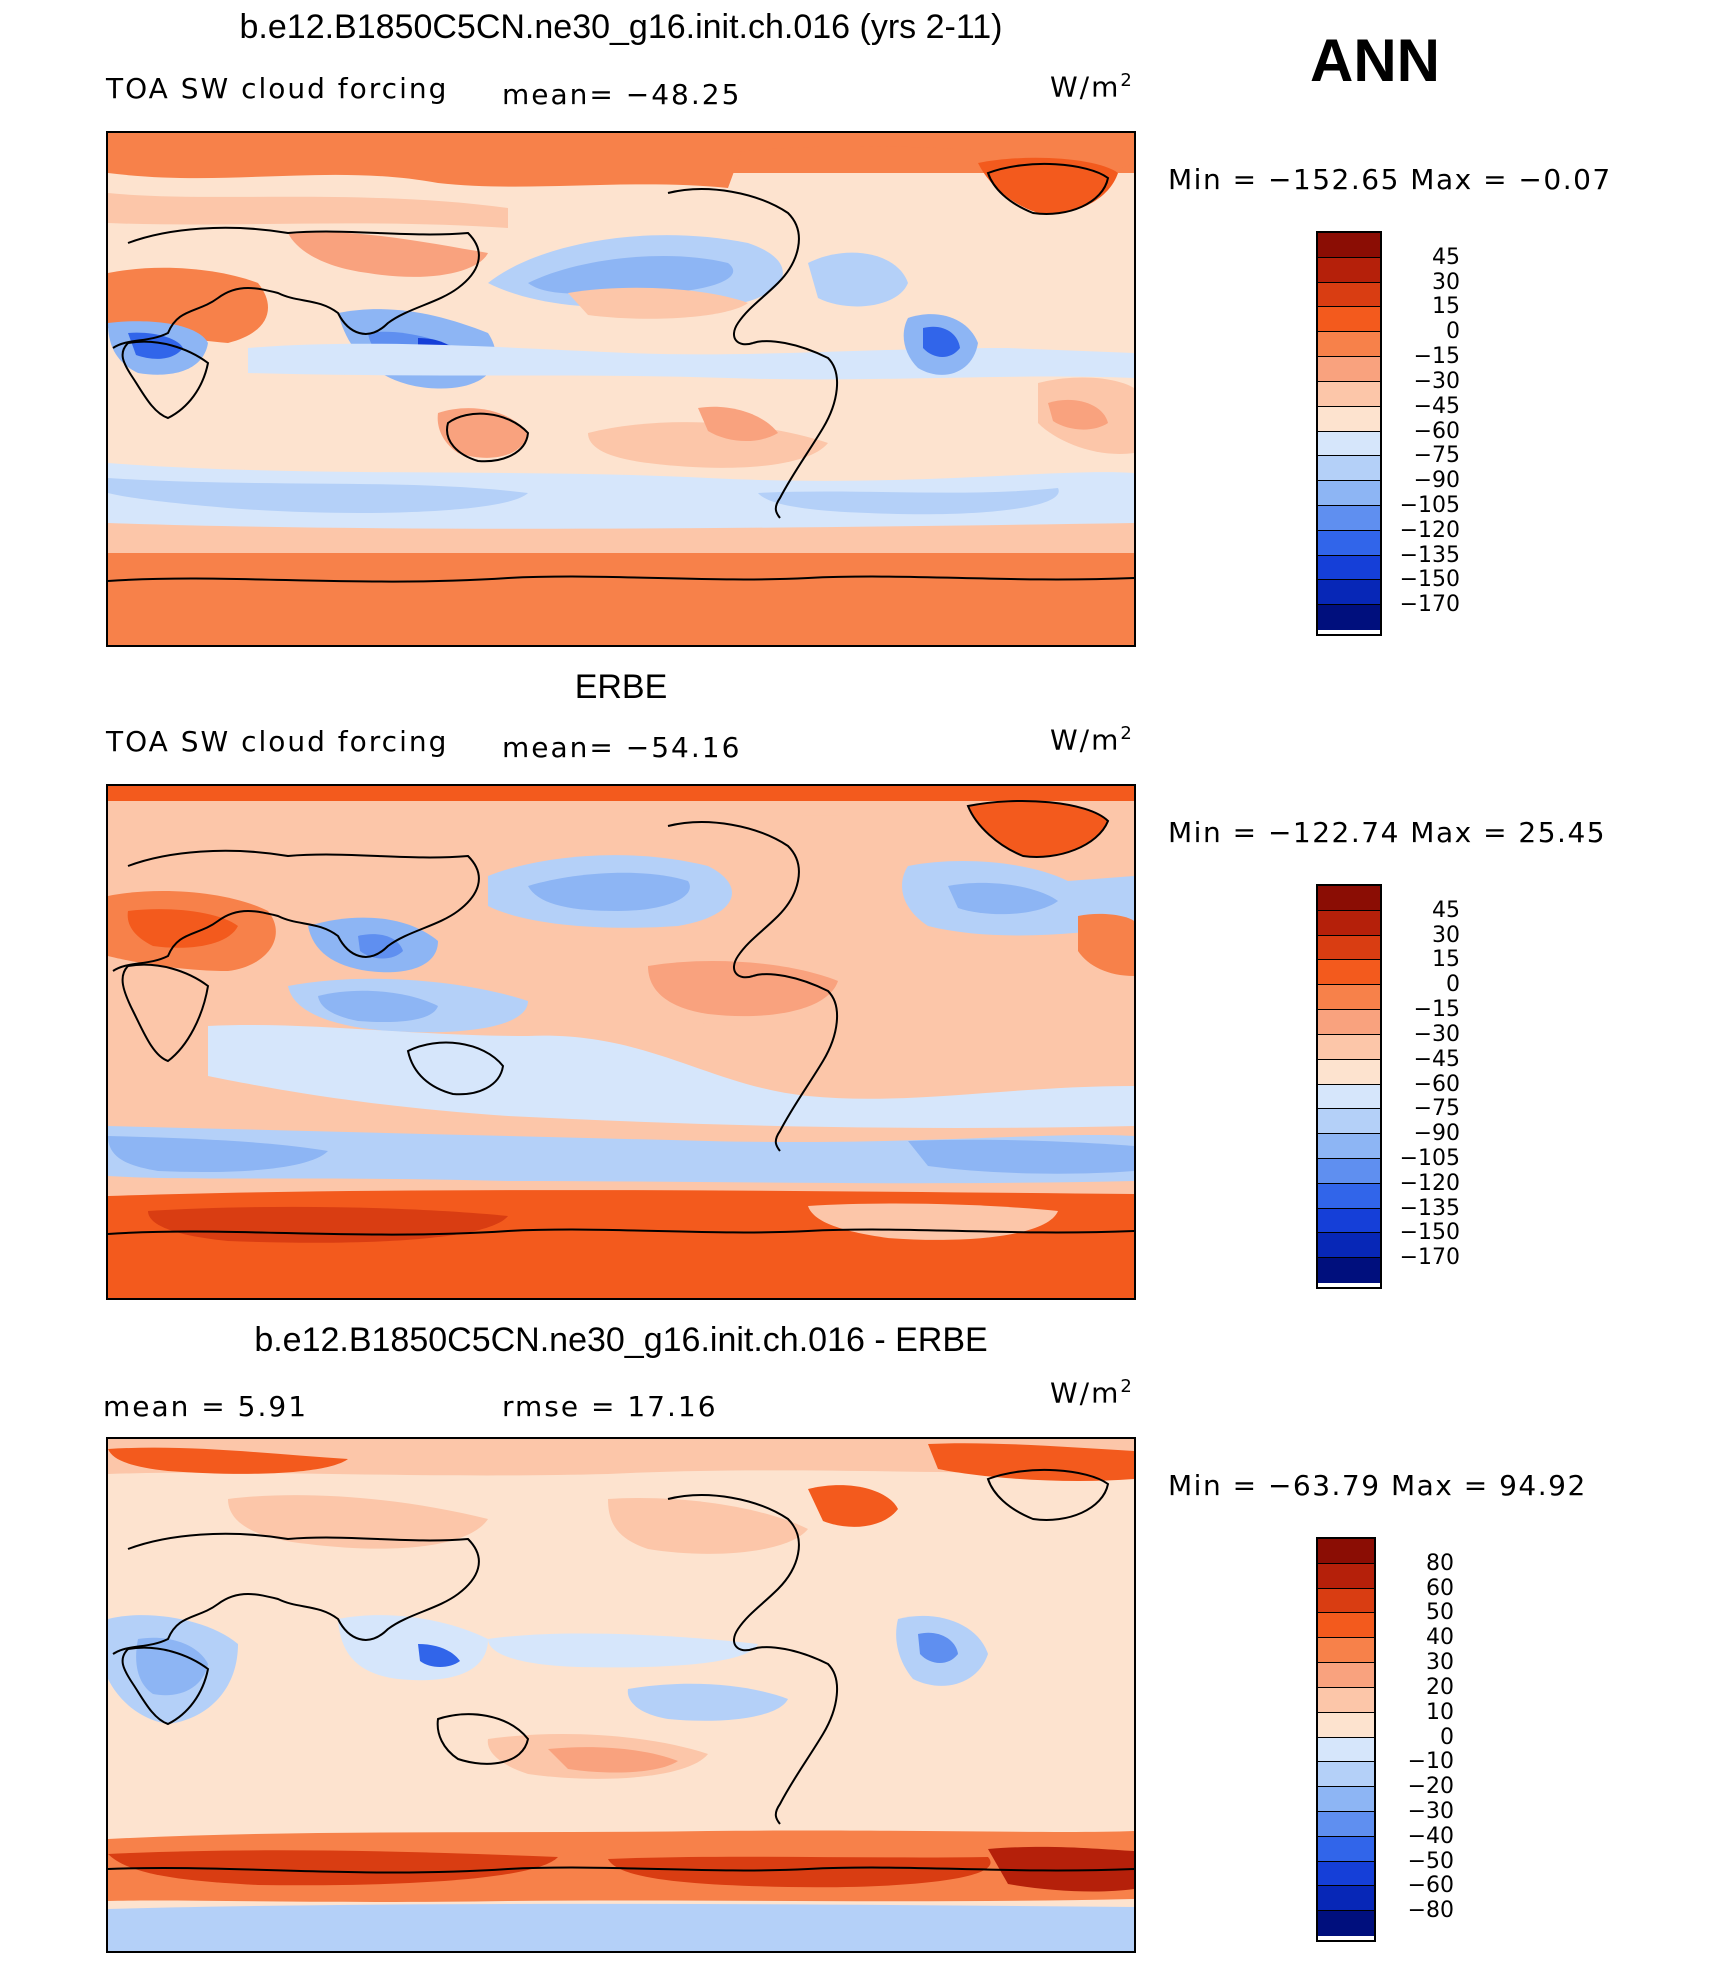  What do you see at coordinates (622, 747) in the screenshot?
I see `mean-label: mean= −54.16` at bounding box center [622, 747].